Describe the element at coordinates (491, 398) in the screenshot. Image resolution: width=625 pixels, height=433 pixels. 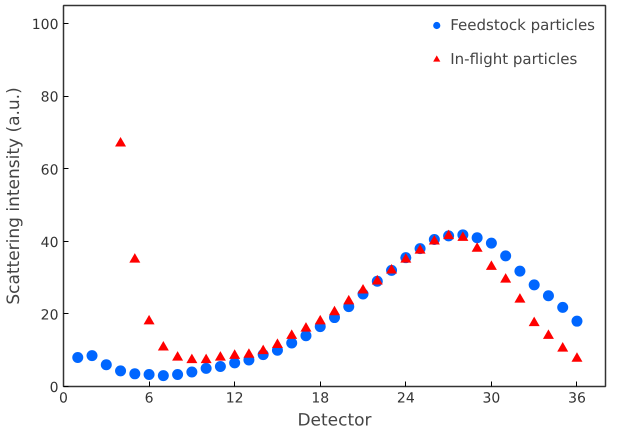
I see `x-tick-label: 30` at that location.